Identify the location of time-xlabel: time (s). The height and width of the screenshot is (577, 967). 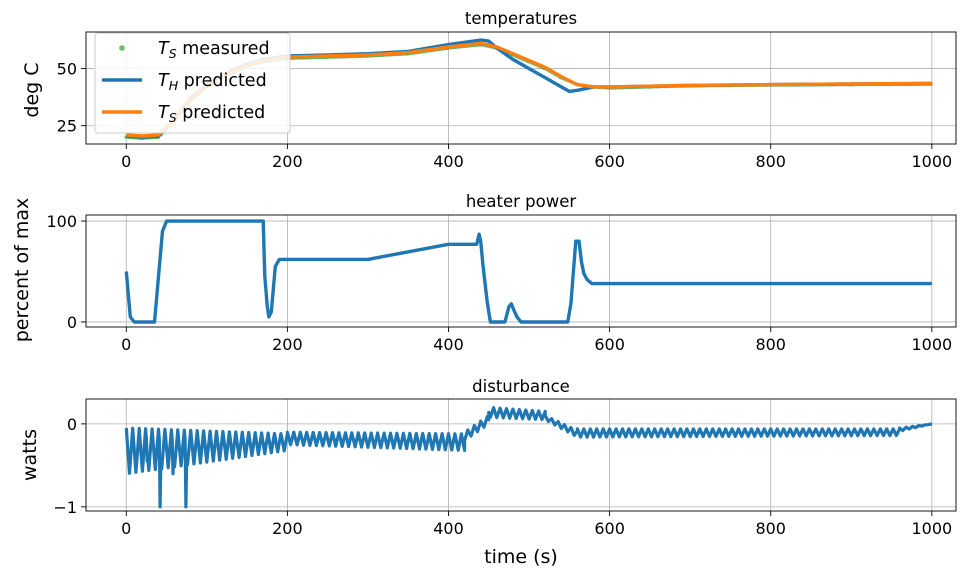
(521, 557).